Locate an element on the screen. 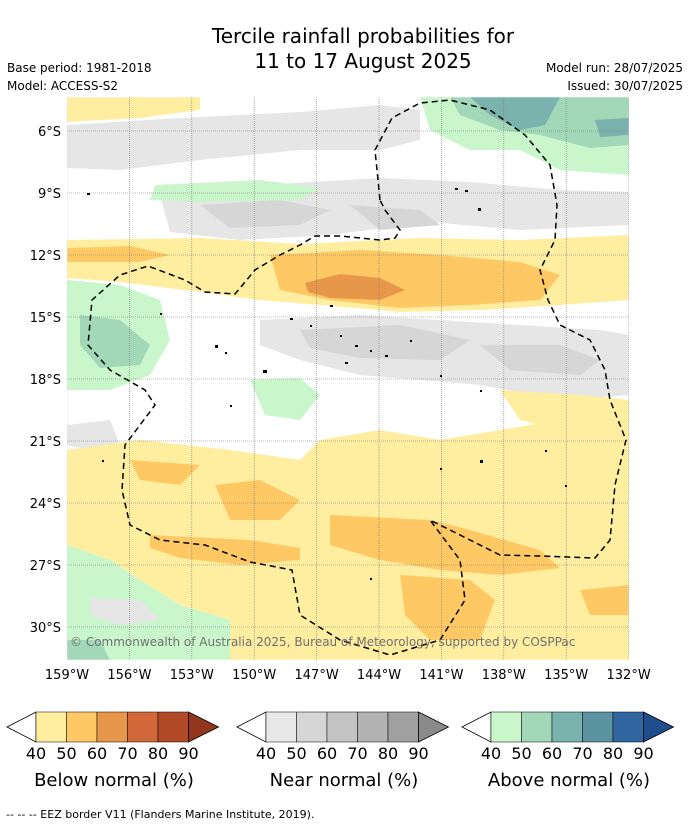 This screenshot has width=690, height=827. below-normal-below-40-swatch is located at coordinates (21, 727).